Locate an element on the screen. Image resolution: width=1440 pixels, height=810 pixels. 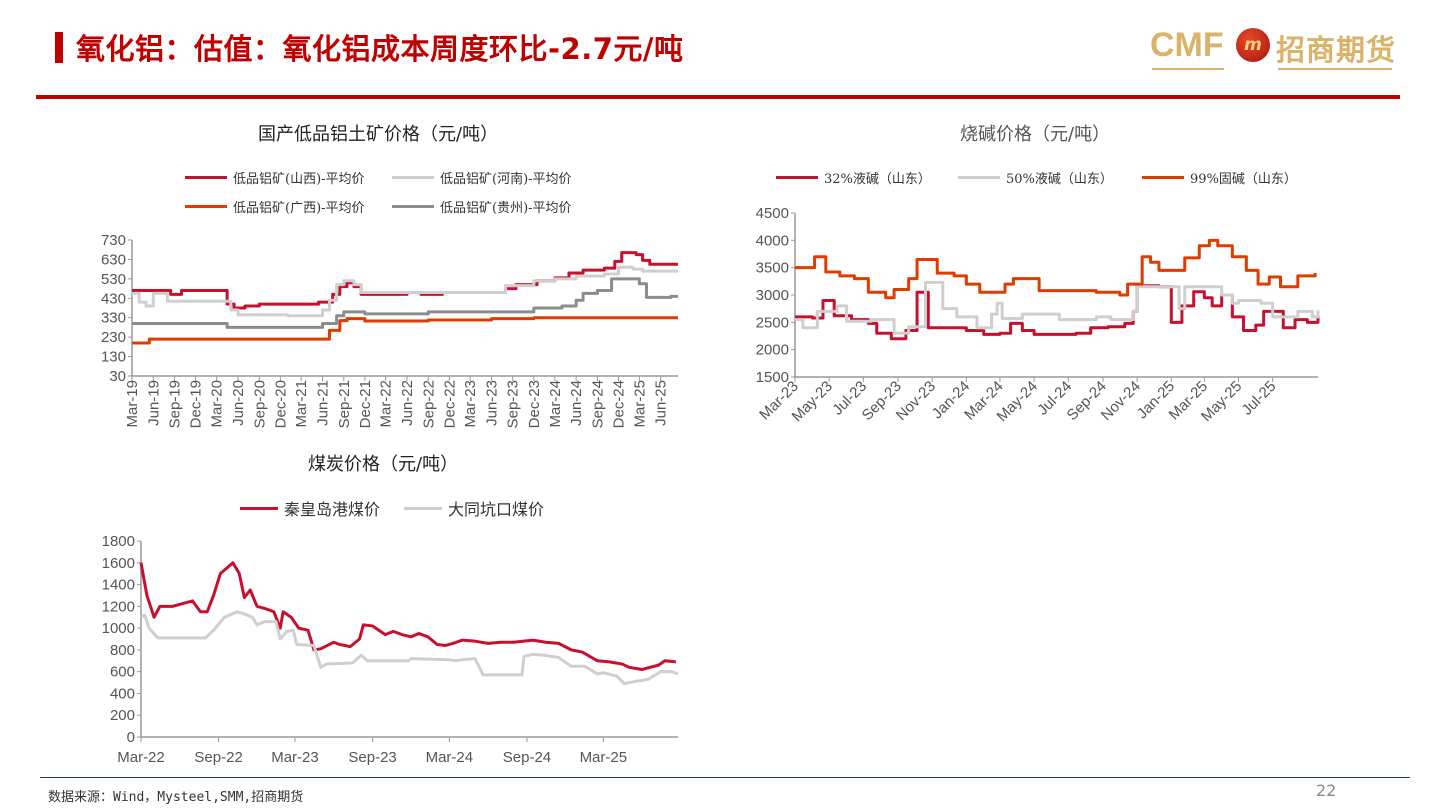
legend-label: 低品铝矿(河南)-平均价 is located at coordinates (506, 179).